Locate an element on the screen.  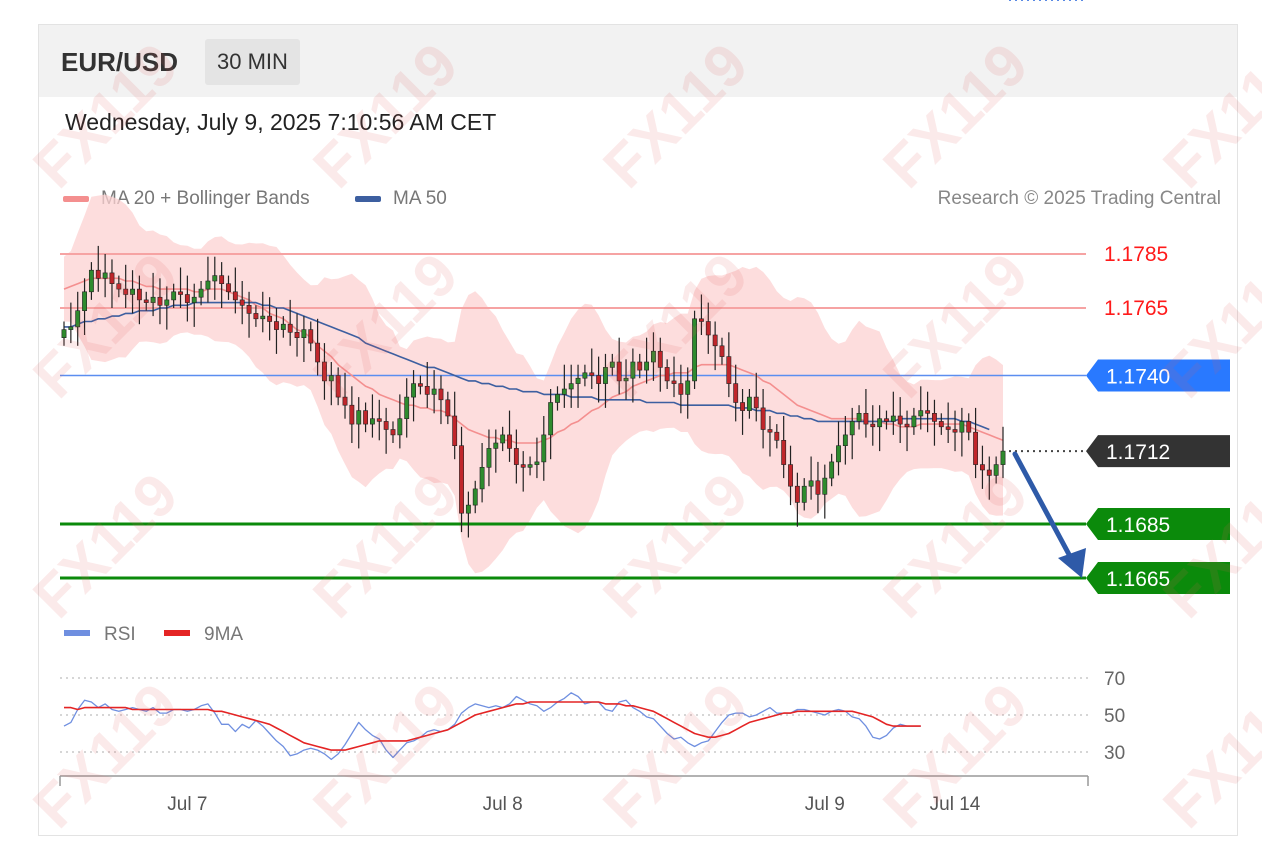
ma50-label: MA 50 is located at coordinates (420, 198).